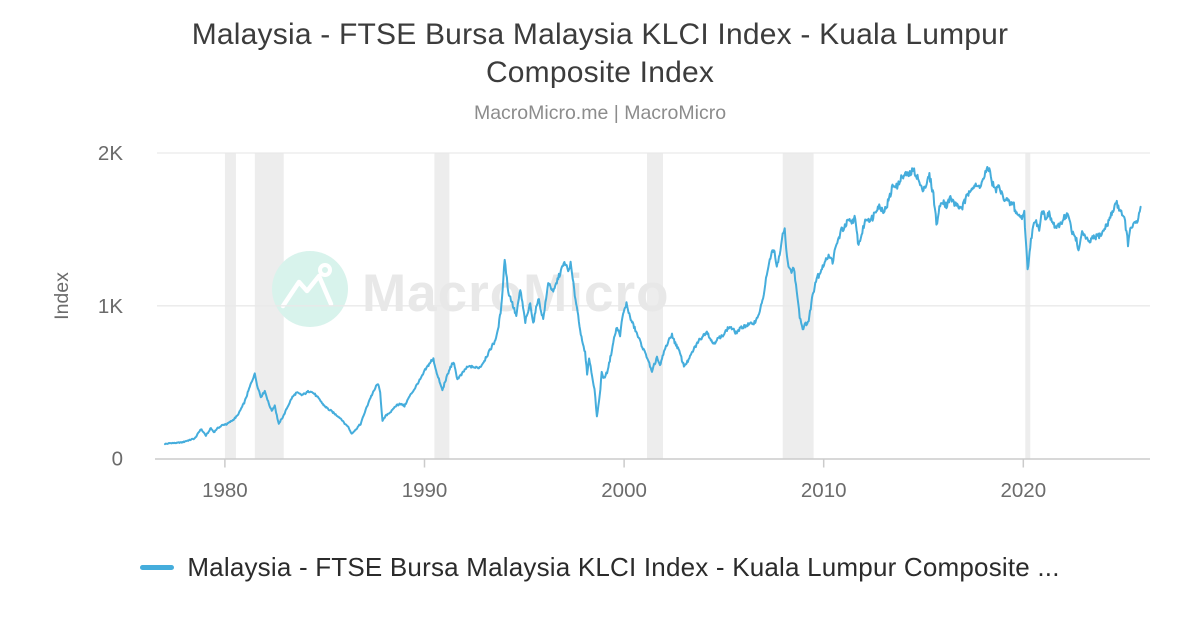 The width and height of the screenshot is (1200, 630). What do you see at coordinates (824, 490) in the screenshot?
I see `x-tick-label: 2010` at bounding box center [824, 490].